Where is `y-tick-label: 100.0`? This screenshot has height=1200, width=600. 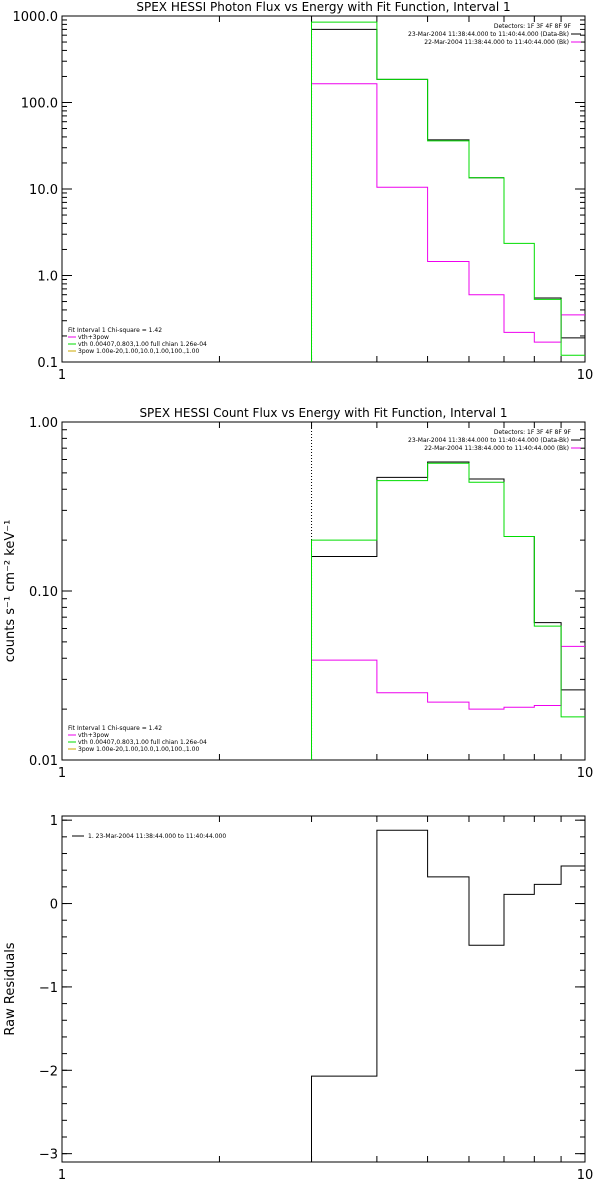 y-tick-label: 100.0 is located at coordinates (39, 104).